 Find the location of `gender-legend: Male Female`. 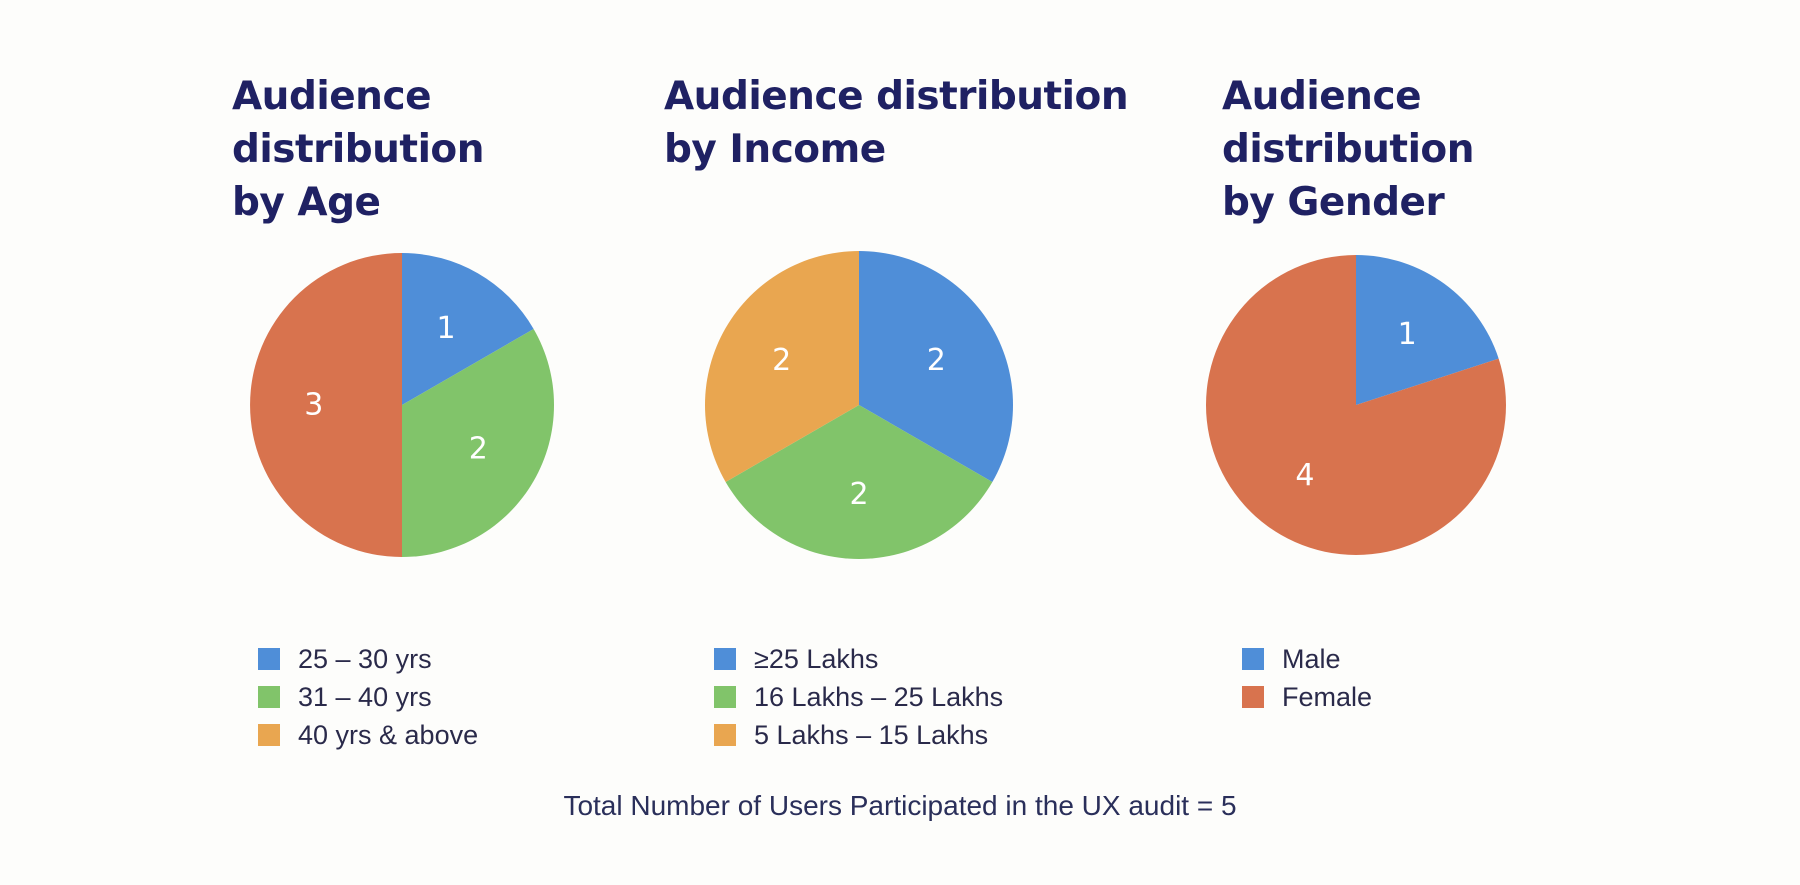

gender-legend: Male Female is located at coordinates (1307, 678).